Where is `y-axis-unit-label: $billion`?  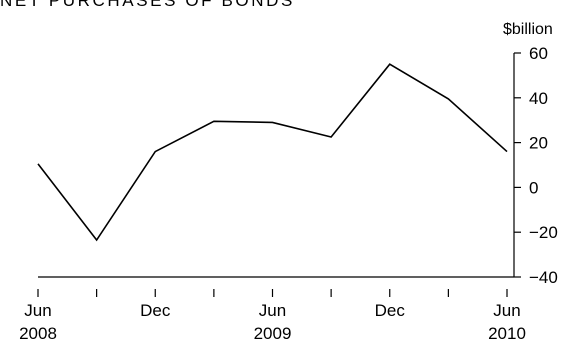
y-axis-unit-label: $billion is located at coordinates (528, 29).